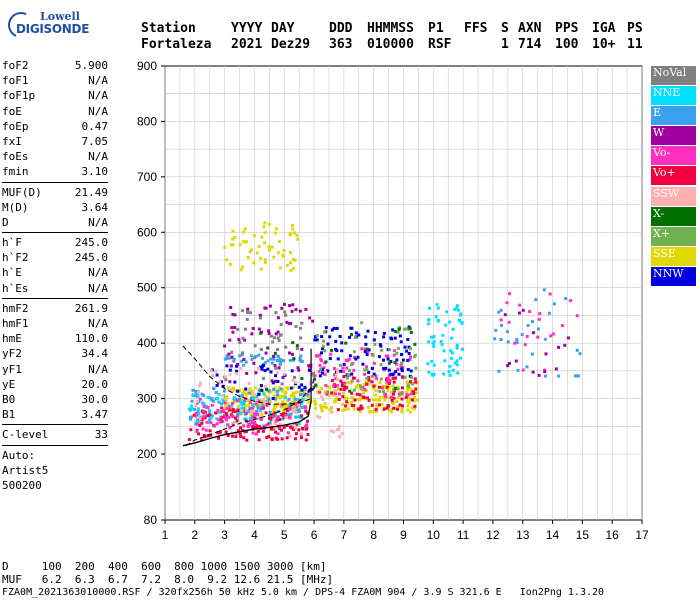  I want to click on sidebar-value: 245.0, so click(91, 258).